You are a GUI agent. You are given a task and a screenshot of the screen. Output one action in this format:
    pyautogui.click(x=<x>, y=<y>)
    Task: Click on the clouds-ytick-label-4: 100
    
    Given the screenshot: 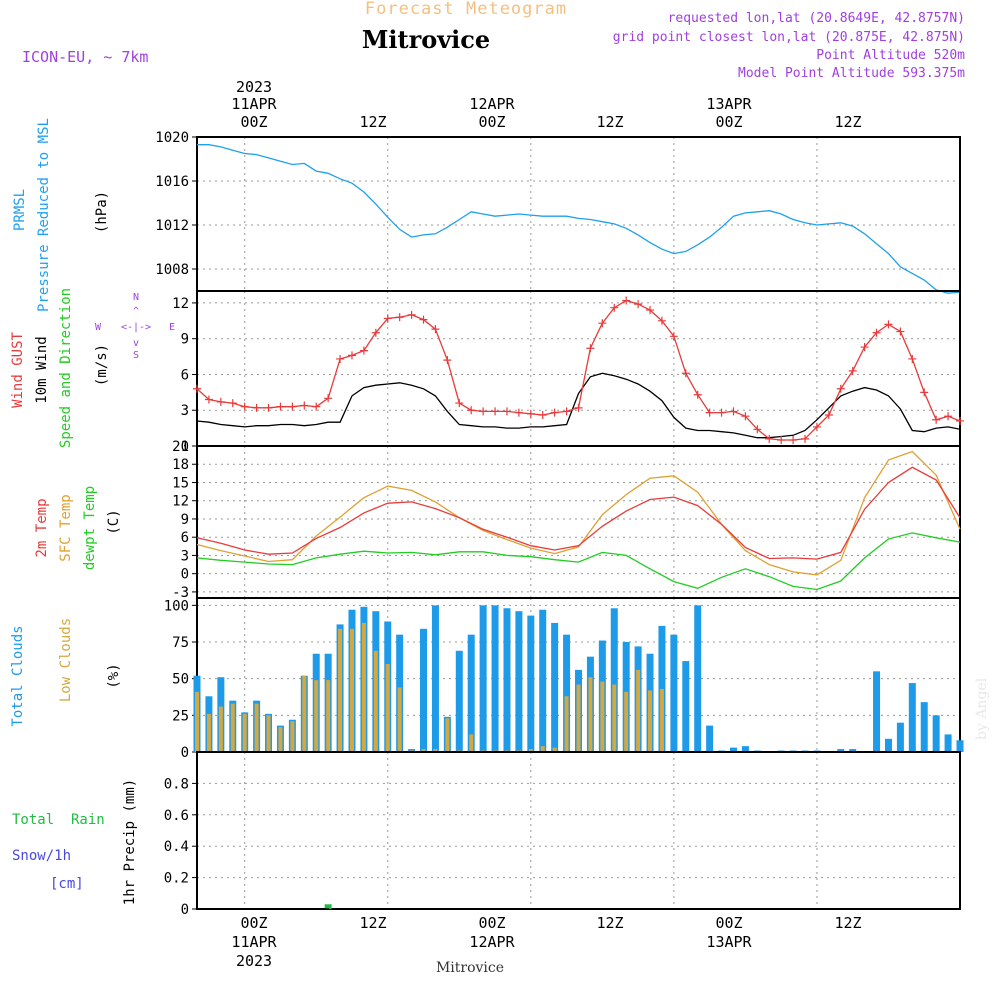 What is the action you would take?
    pyautogui.click(x=176, y=606)
    